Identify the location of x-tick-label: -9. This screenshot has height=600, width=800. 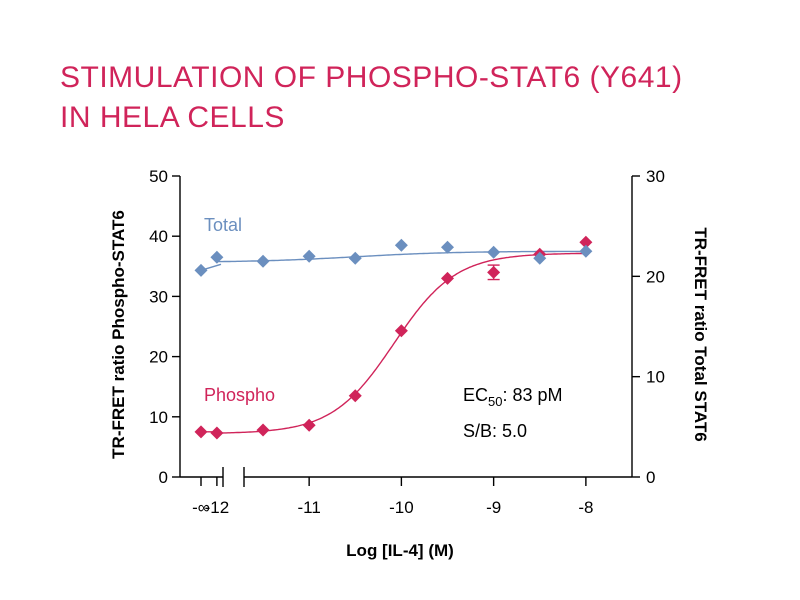
(493, 507).